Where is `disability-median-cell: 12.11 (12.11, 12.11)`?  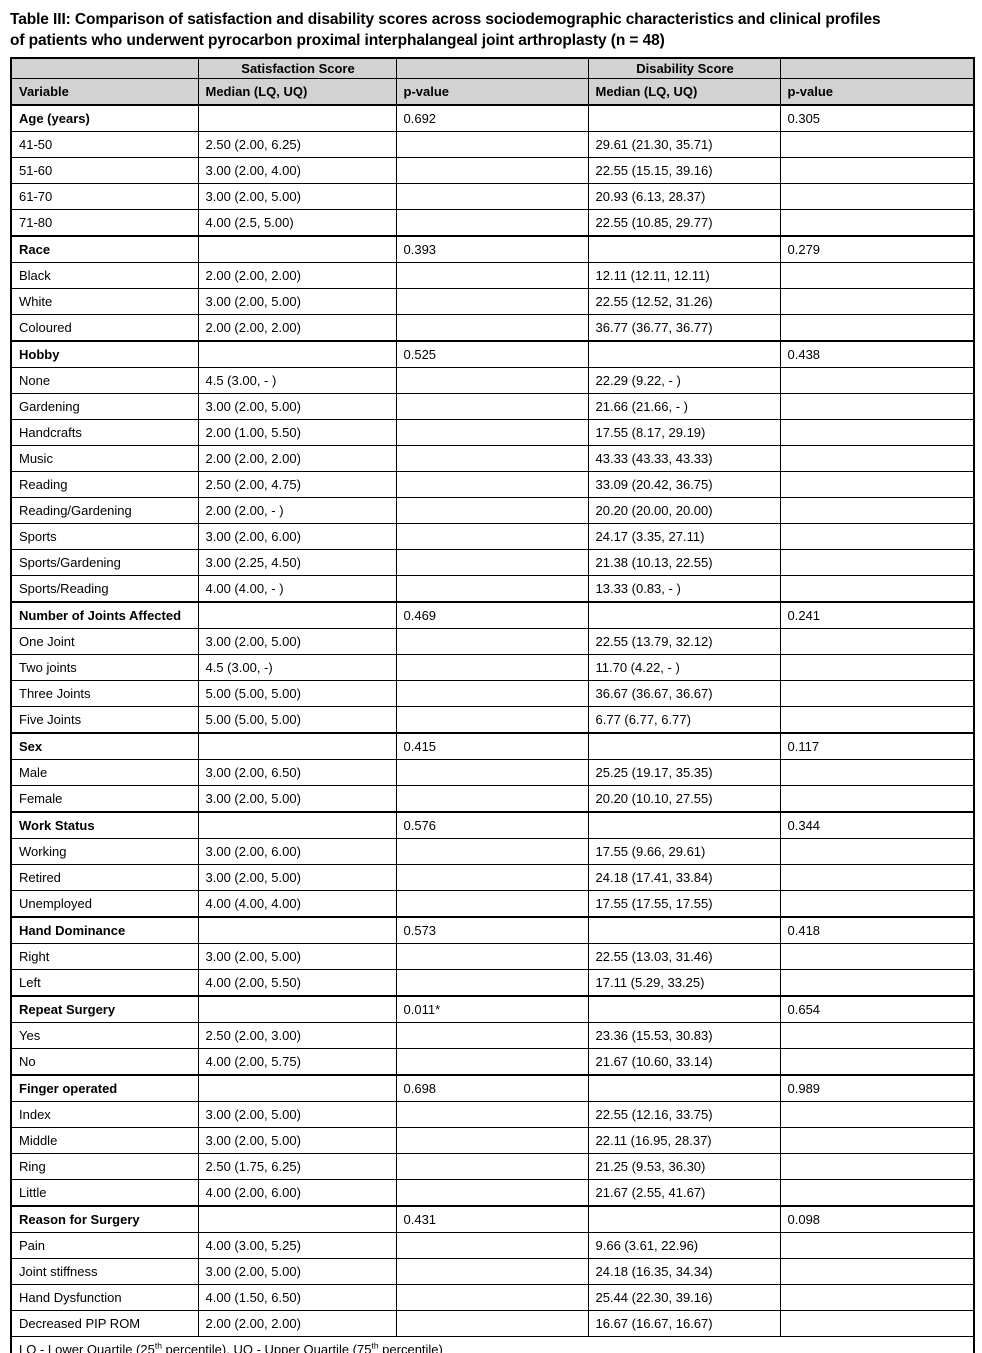
disability-median-cell: 12.11 (12.11, 12.11) is located at coordinates (684, 275).